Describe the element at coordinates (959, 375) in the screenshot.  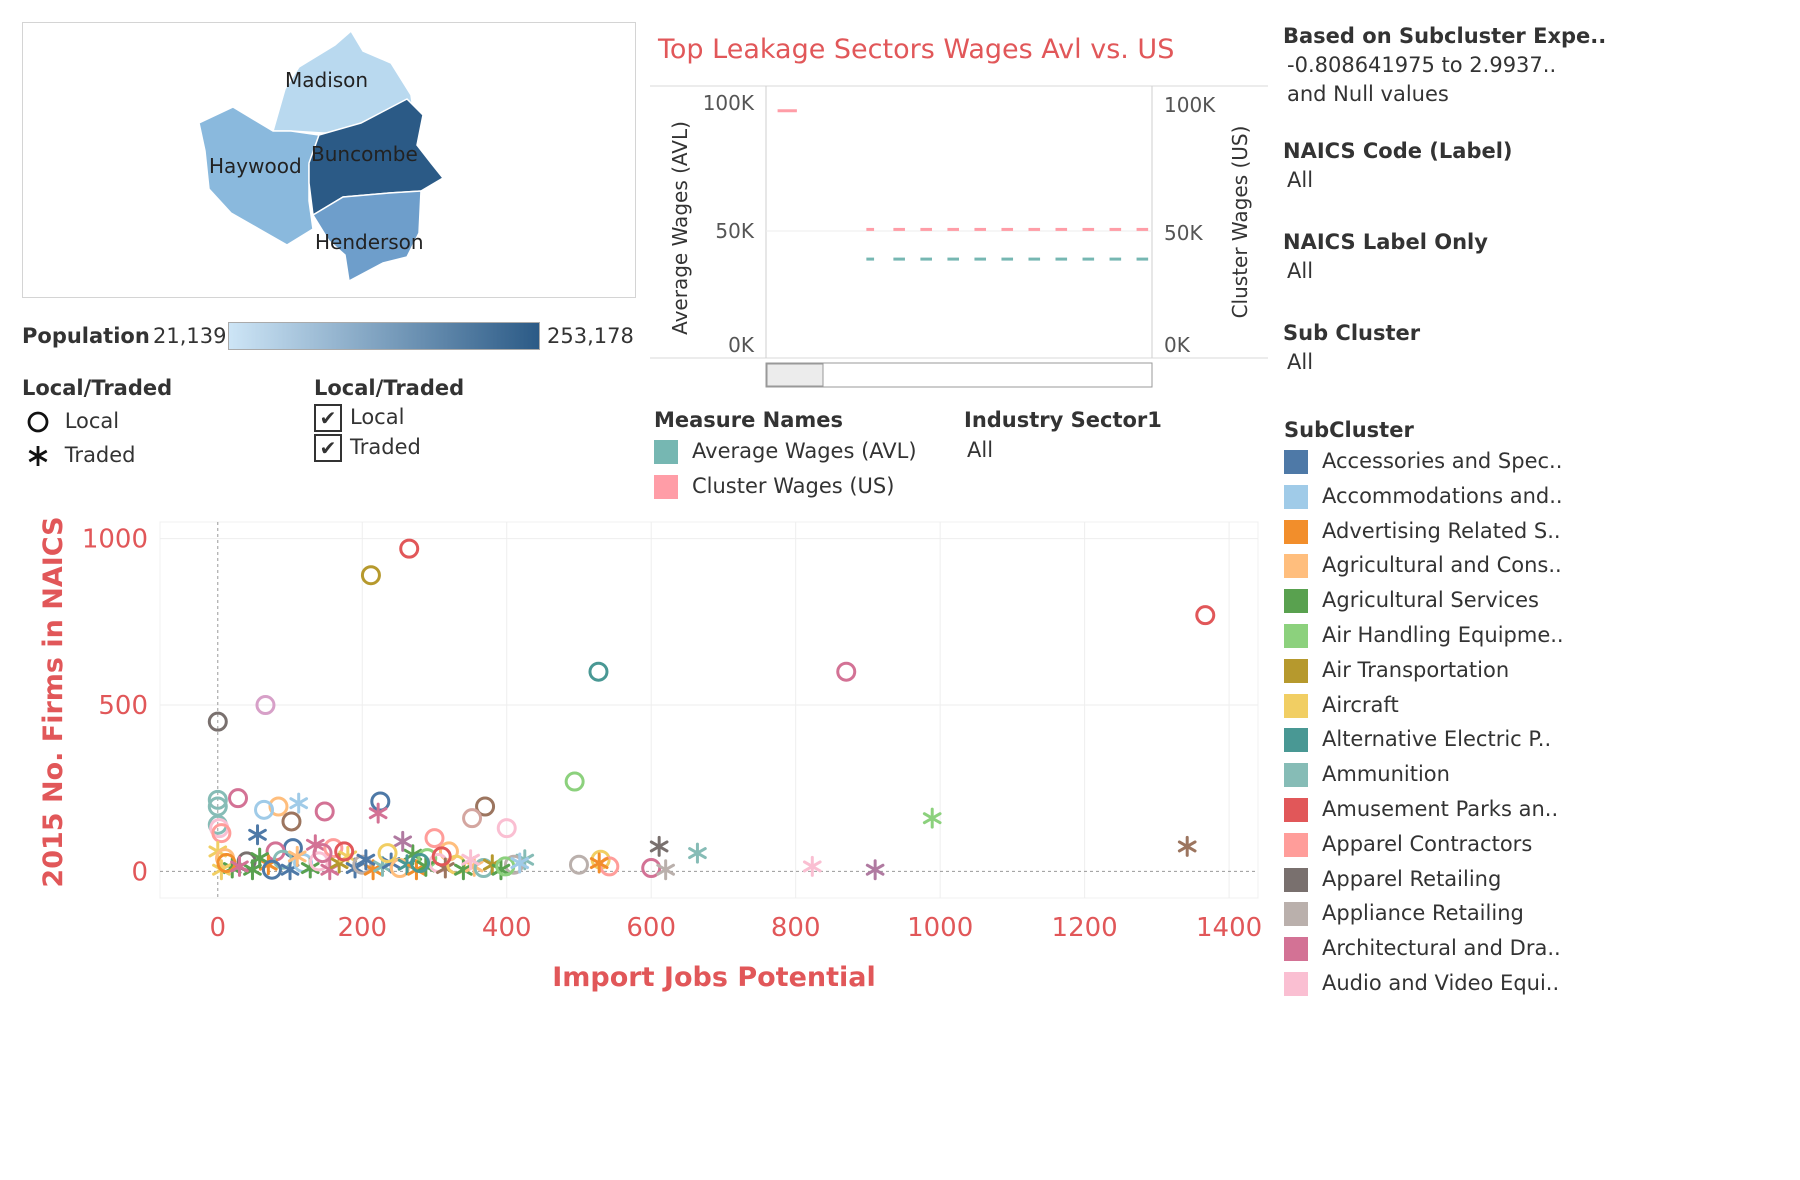
I see `wages-scrollbar-track` at that location.